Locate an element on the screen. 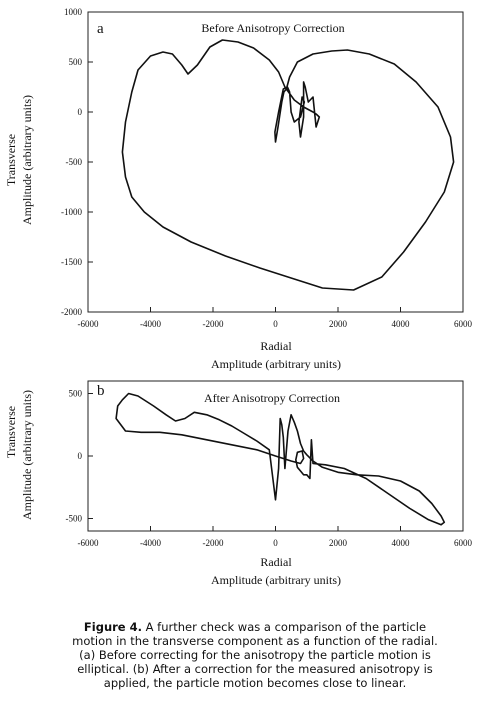  panel-a-letter: a is located at coordinates (100, 29).